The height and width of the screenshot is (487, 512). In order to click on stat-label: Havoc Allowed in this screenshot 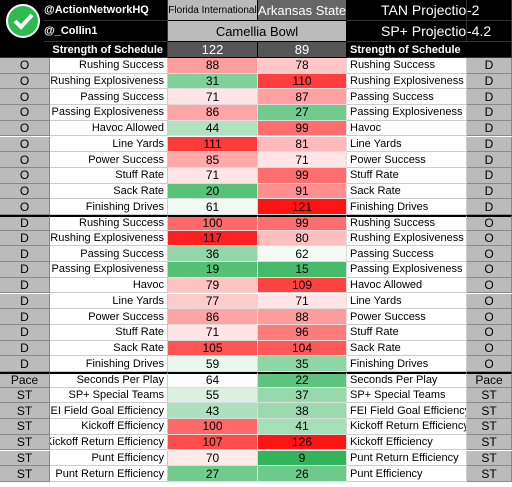, I will do `click(407, 285)`.